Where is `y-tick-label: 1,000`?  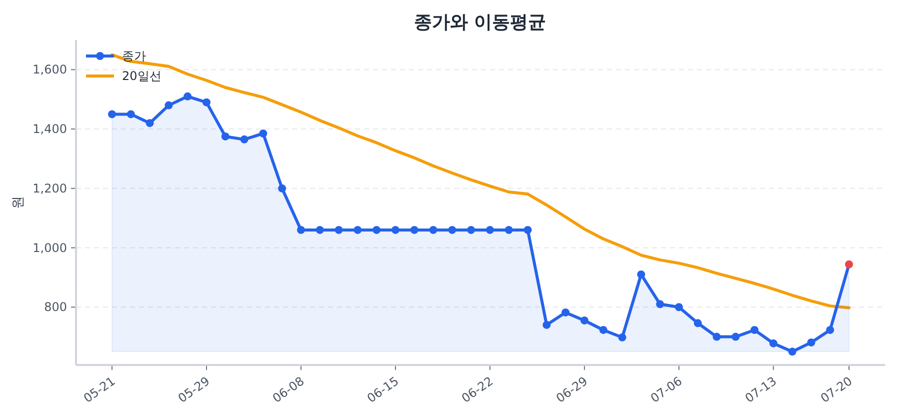
y-tick-label: 1,000 is located at coordinates (49, 247).